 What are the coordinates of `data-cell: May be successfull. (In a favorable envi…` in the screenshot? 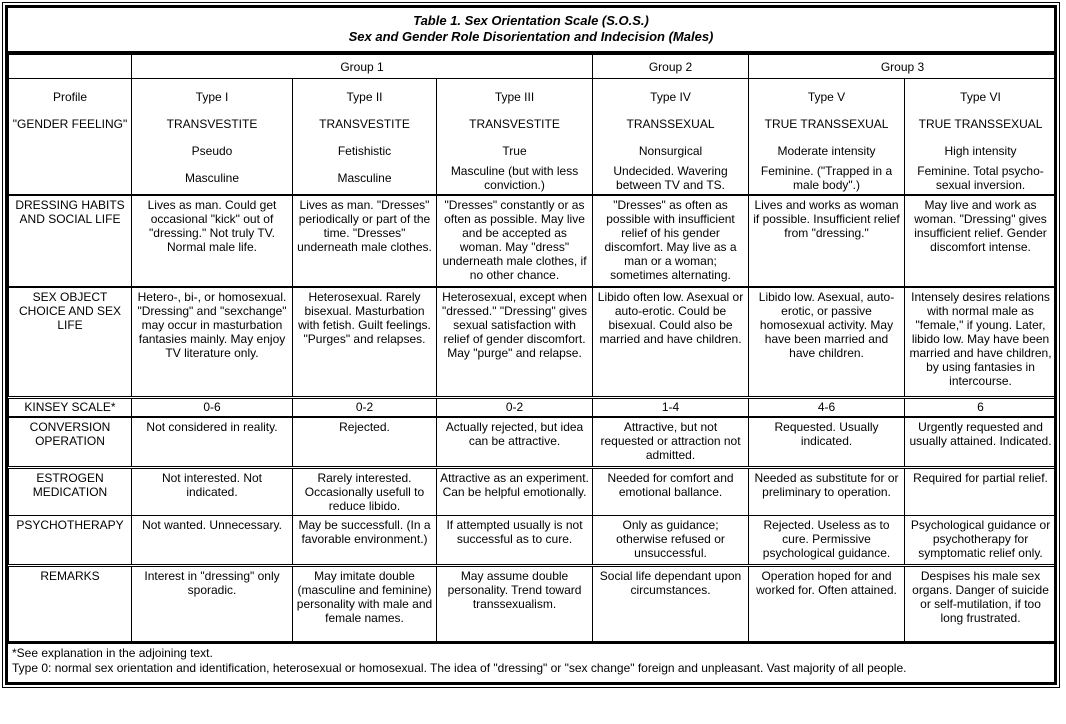 It's located at (364, 540).